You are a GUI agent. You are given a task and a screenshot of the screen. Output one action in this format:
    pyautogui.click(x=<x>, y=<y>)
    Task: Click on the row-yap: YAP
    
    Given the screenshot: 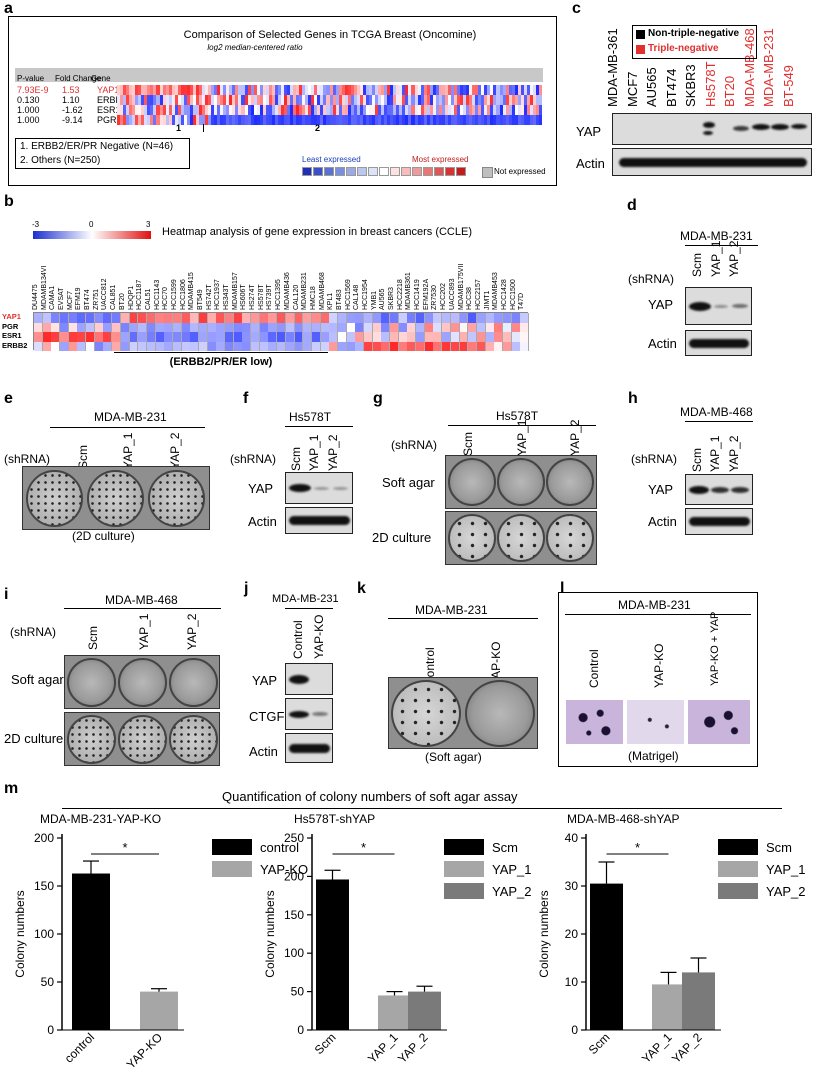 What is the action you would take?
    pyautogui.click(x=265, y=680)
    